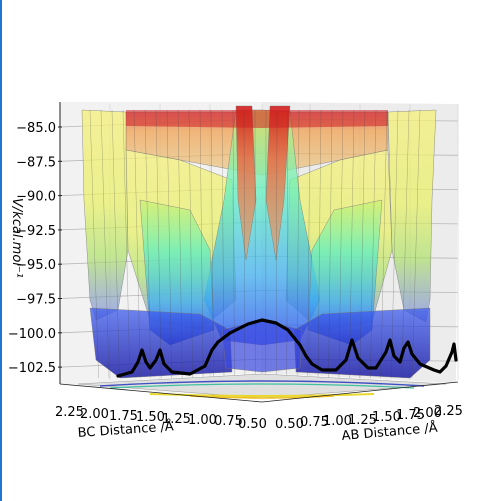 Image resolution: width=502 pixels, height=501 pixels. I want to click on ab-tick-label: 1.75, so click(410, 415).